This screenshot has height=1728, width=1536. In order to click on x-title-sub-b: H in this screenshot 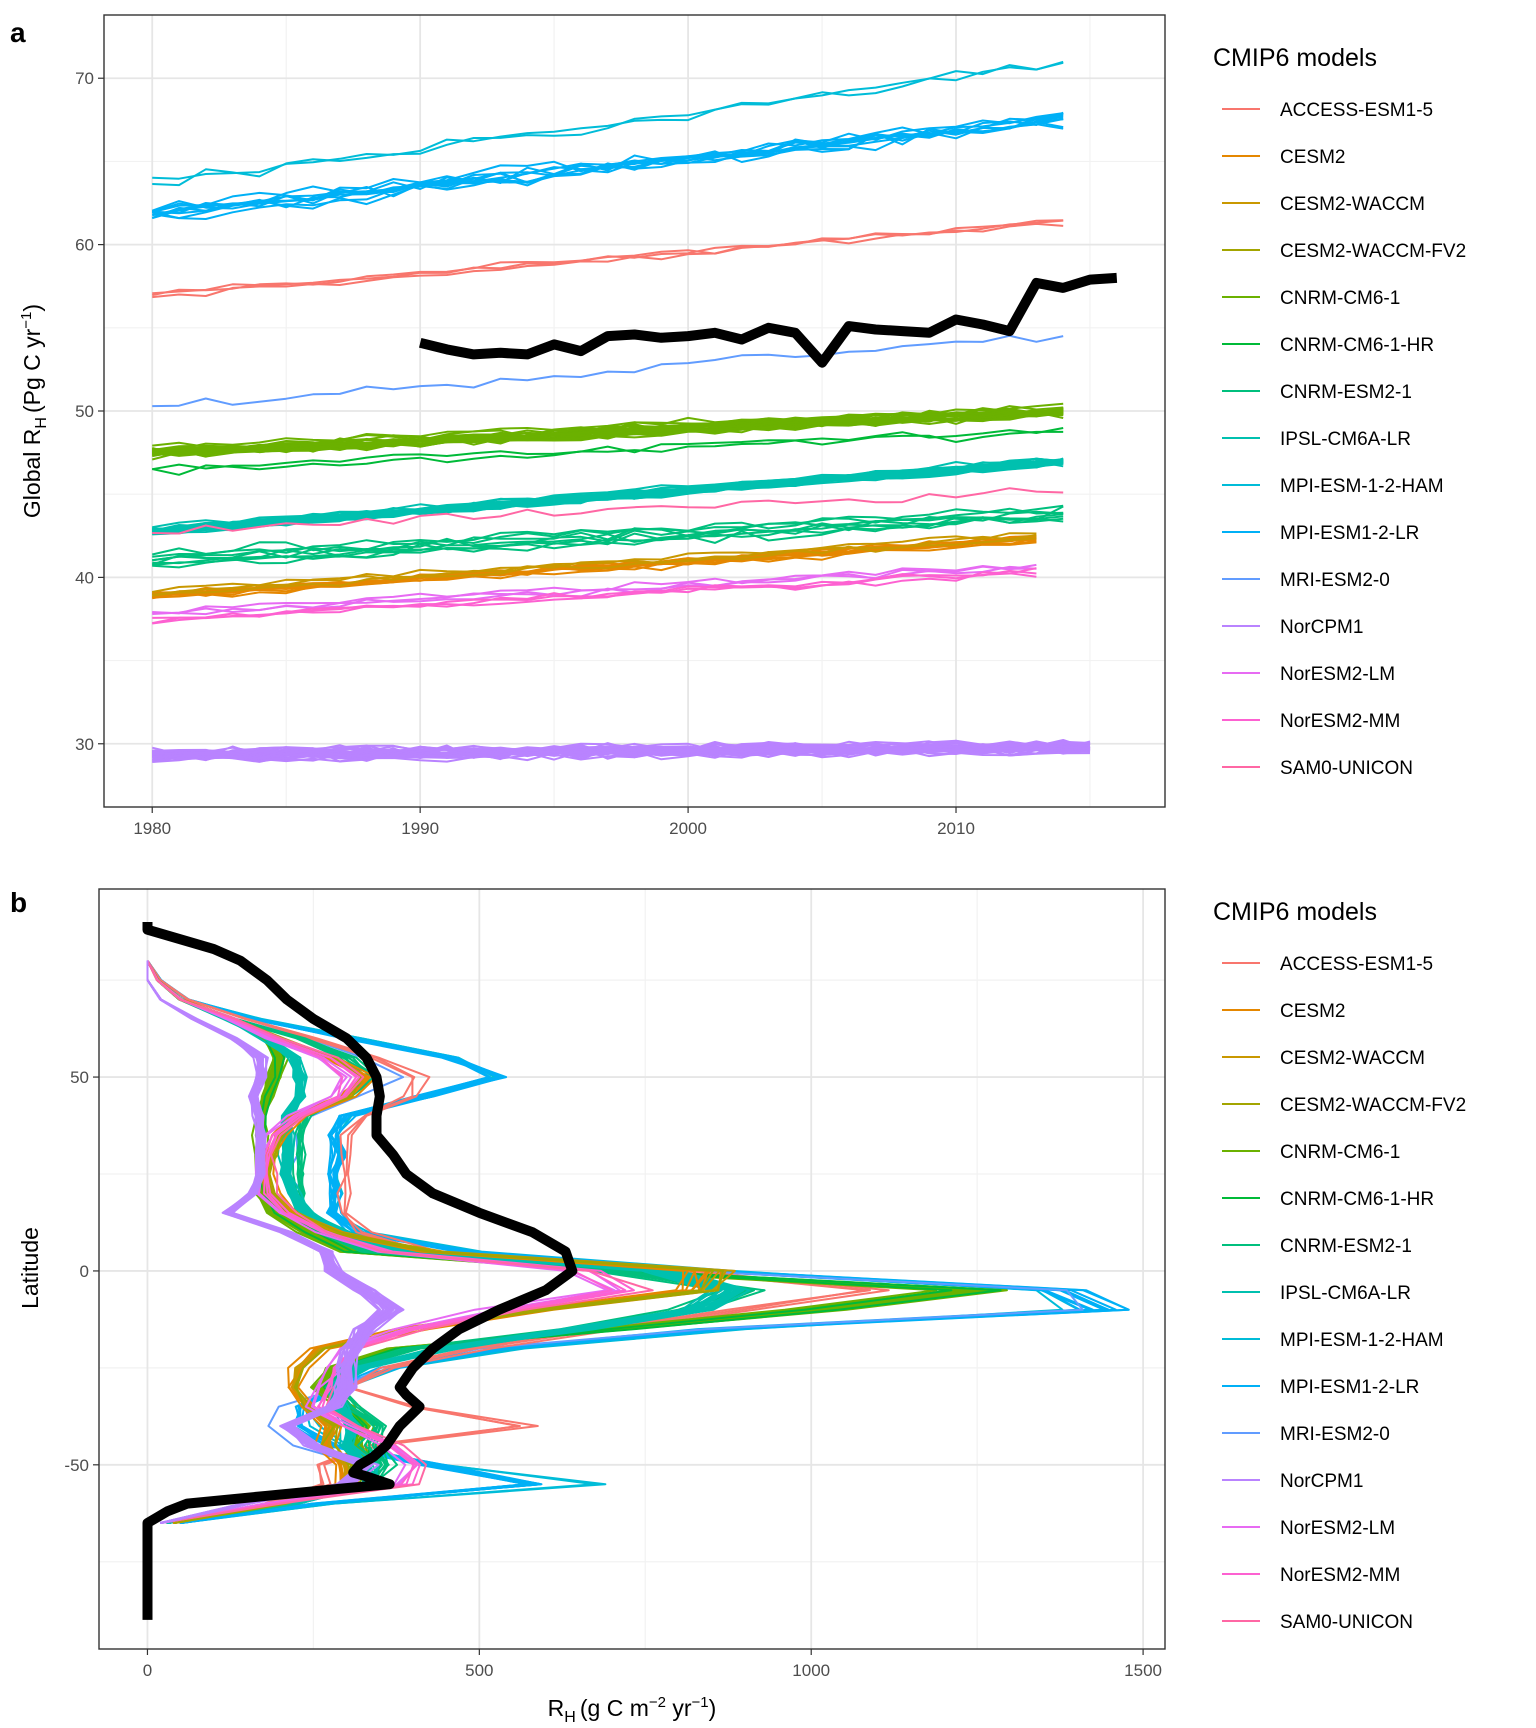, I will do `click(570, 1717)`.